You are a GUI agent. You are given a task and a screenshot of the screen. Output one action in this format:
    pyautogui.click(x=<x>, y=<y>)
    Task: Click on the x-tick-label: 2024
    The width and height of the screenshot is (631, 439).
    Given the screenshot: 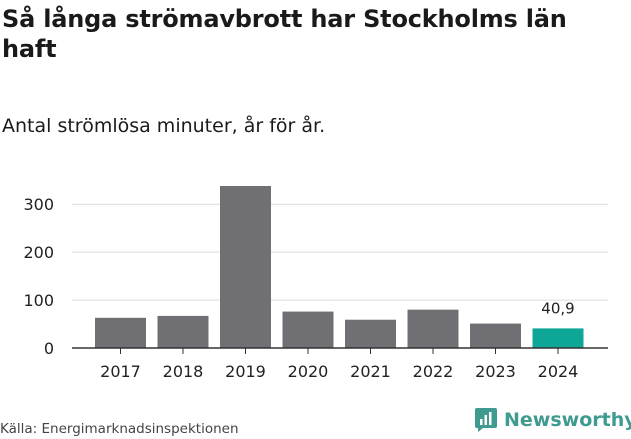 What is the action you would take?
    pyautogui.click(x=558, y=371)
    